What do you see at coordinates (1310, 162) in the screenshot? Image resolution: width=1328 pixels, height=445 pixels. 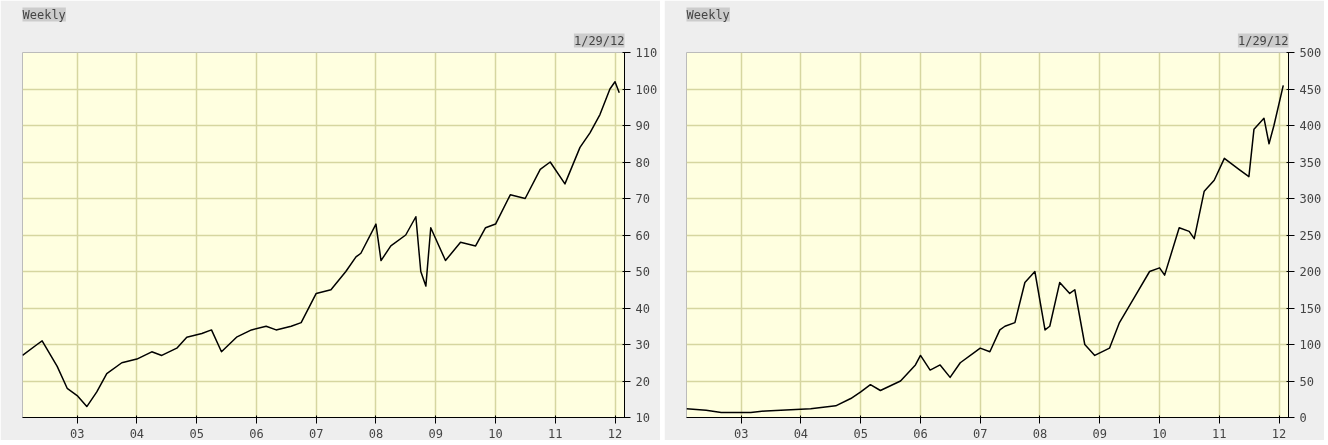 I see `y-tick-label: 350` at bounding box center [1310, 162].